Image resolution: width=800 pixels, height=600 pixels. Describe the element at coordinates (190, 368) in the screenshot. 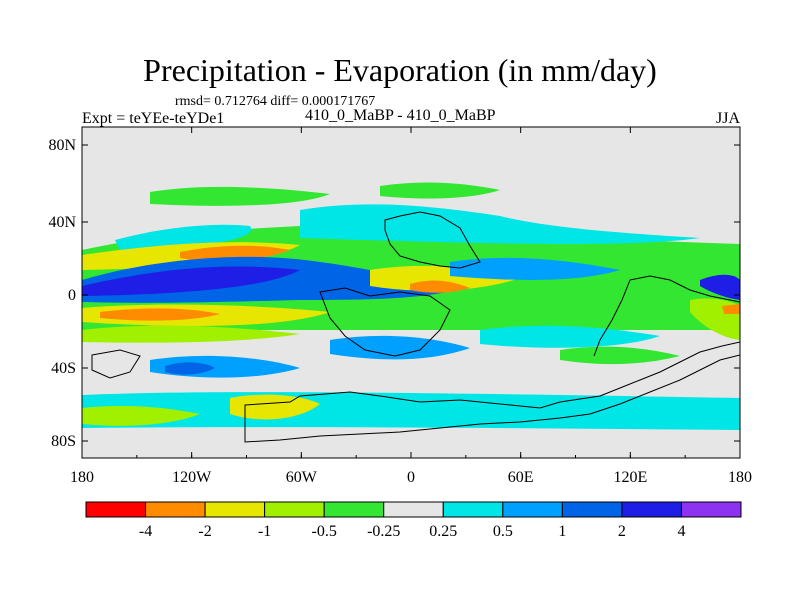

I see `south-deep-blue-patch` at that location.